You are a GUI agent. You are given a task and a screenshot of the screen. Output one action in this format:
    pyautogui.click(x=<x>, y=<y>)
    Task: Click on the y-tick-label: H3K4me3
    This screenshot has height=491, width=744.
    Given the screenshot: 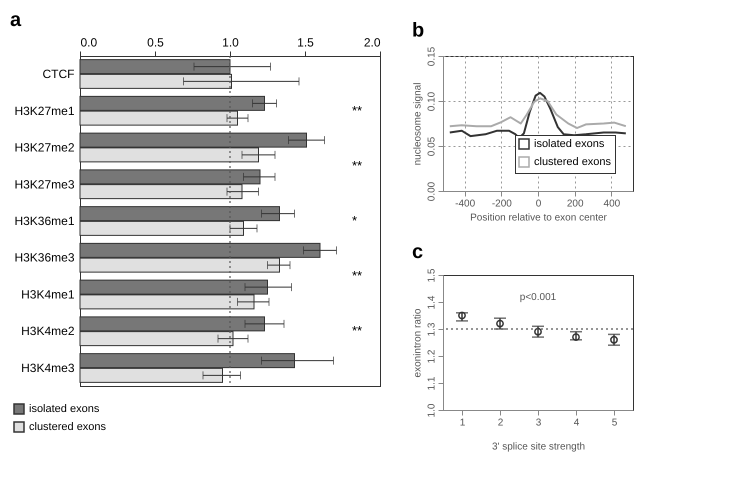 What is the action you would take?
    pyautogui.click(x=48, y=367)
    